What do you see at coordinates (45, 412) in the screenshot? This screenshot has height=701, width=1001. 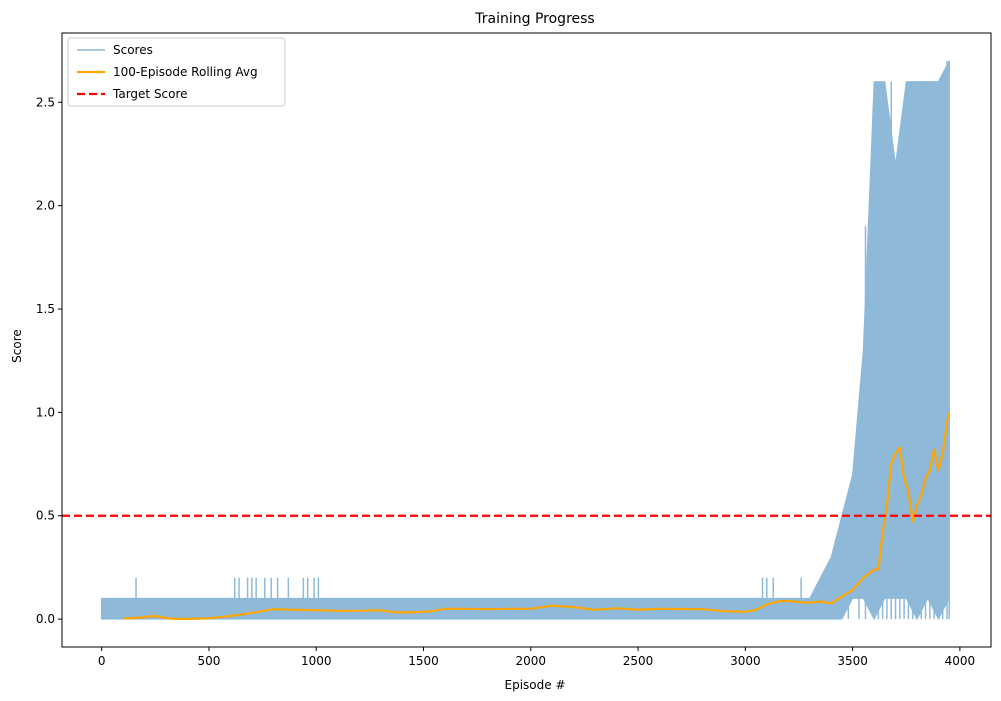 I see `y-tick-label: 1.0` at bounding box center [45, 412].